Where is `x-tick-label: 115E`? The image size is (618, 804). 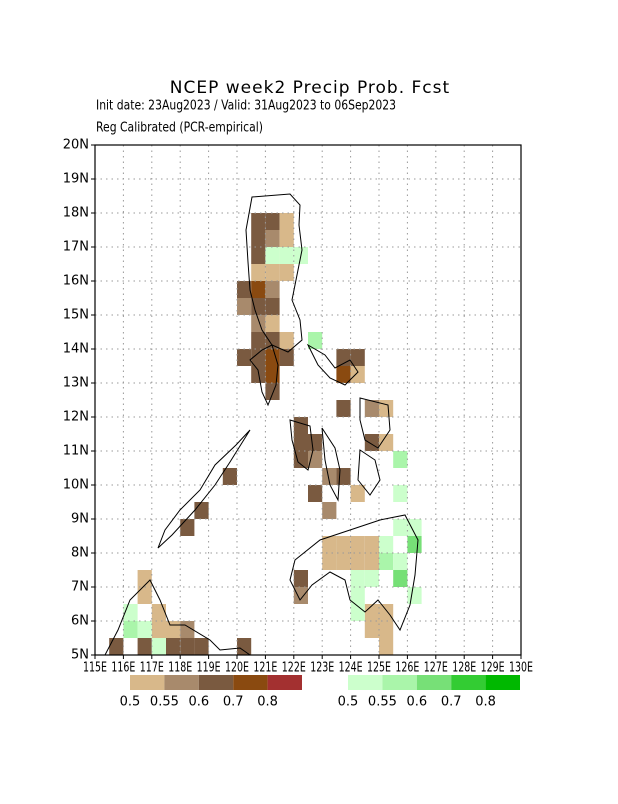 x-tick-label: 115E is located at coordinates (95, 668).